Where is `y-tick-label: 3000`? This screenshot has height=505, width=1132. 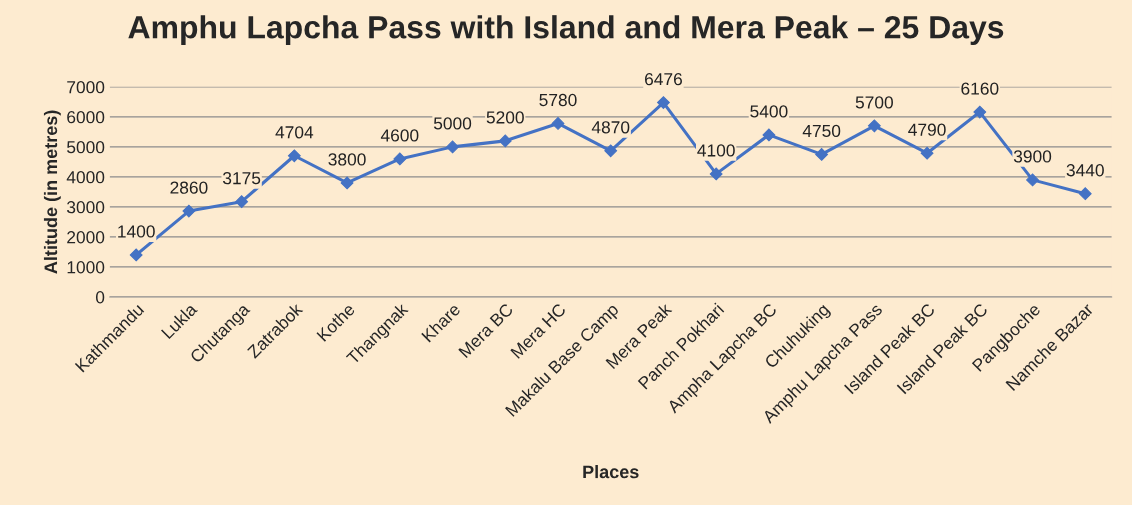 y-tick-label: 3000 is located at coordinates (85, 207).